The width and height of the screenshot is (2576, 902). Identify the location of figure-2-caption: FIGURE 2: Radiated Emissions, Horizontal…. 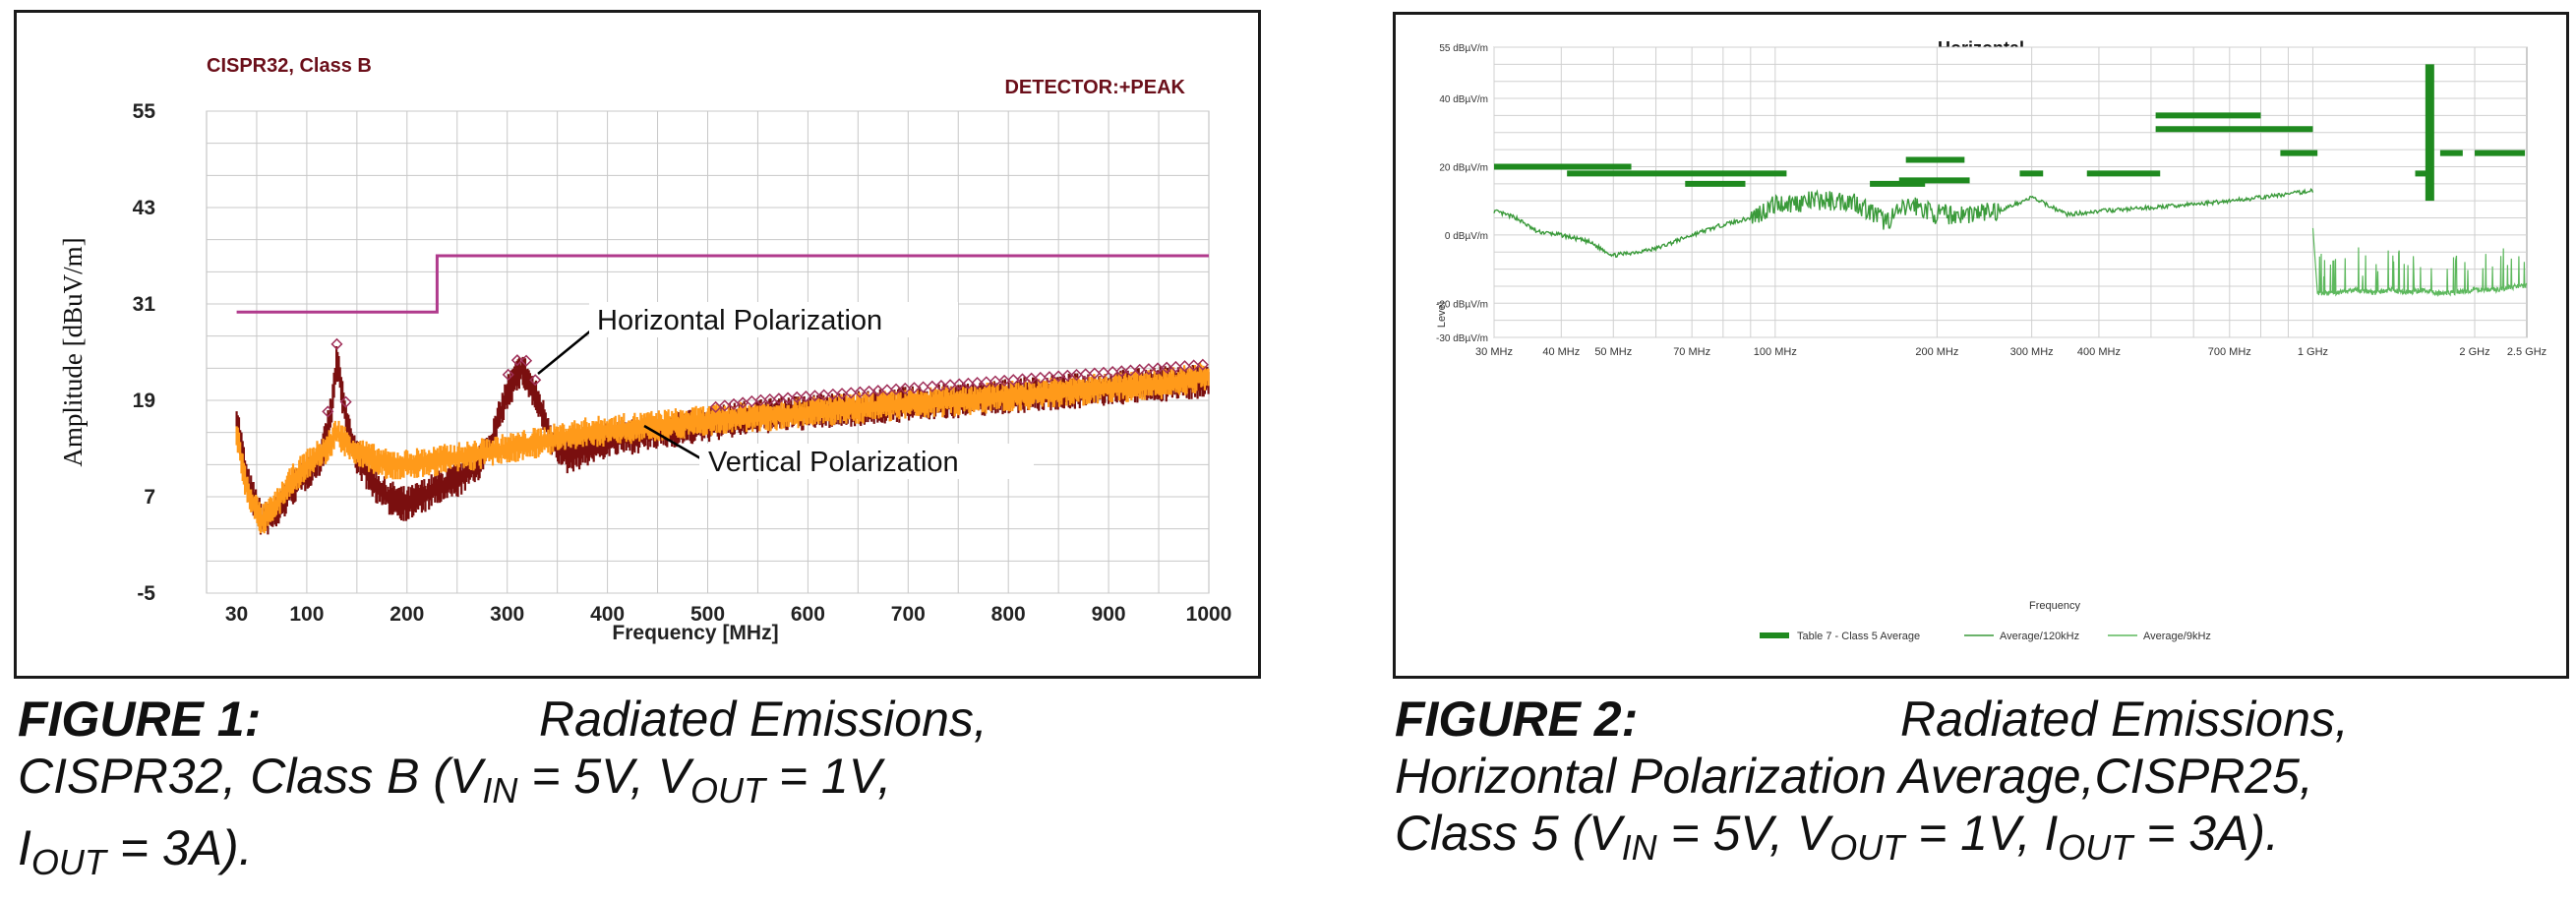
(1982, 783).